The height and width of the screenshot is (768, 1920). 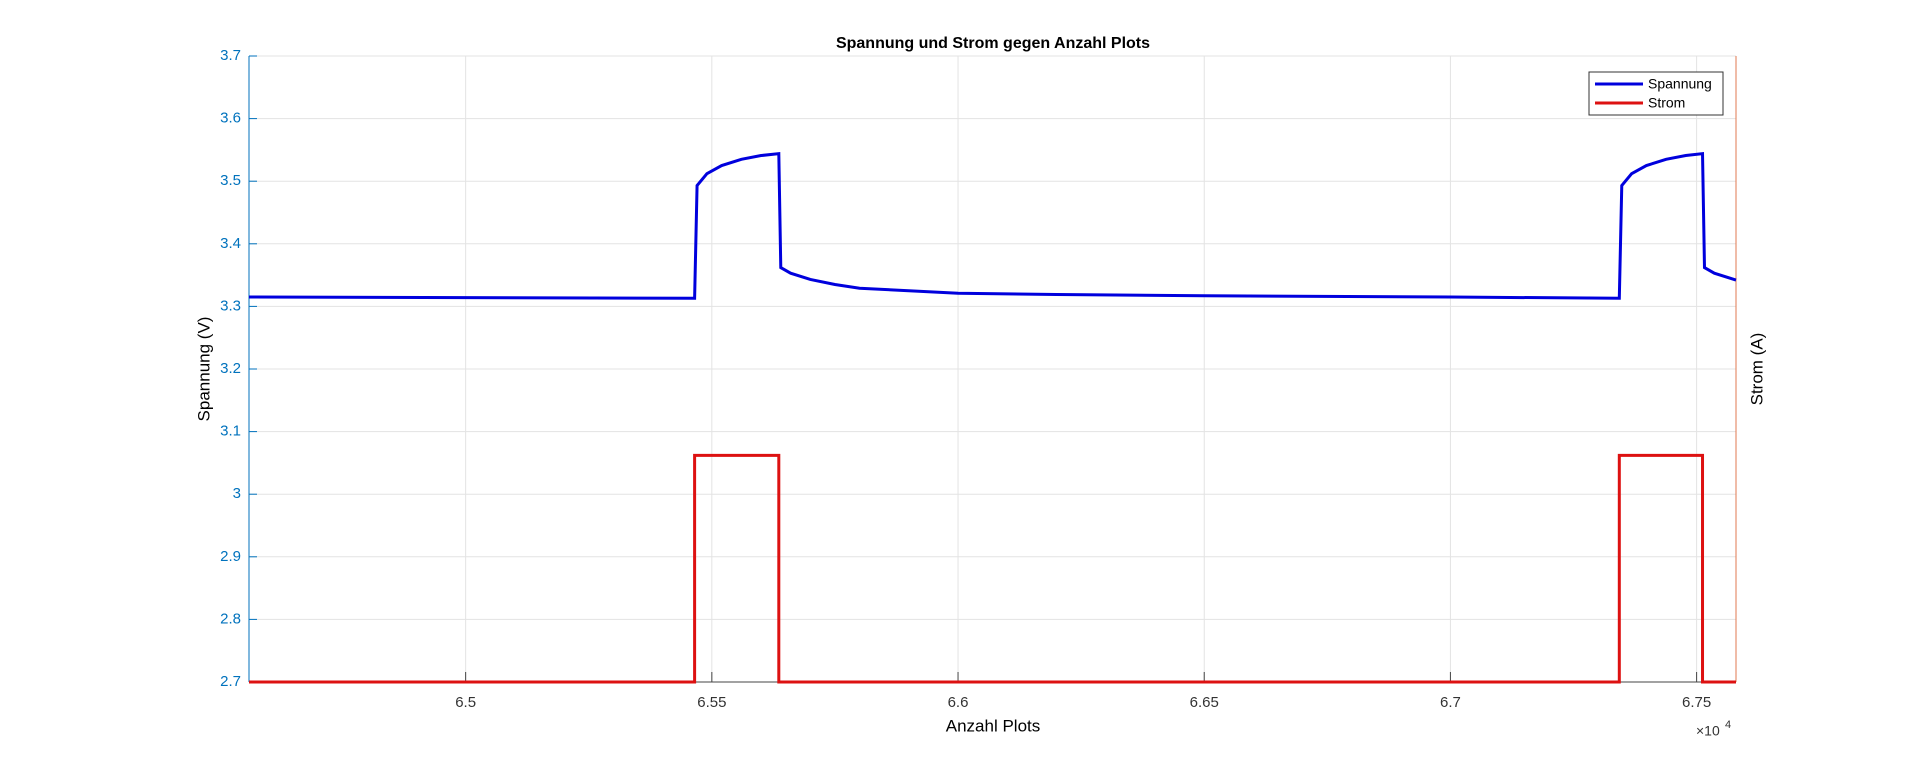 I want to click on legend-label: Strom, so click(x=1666, y=103).